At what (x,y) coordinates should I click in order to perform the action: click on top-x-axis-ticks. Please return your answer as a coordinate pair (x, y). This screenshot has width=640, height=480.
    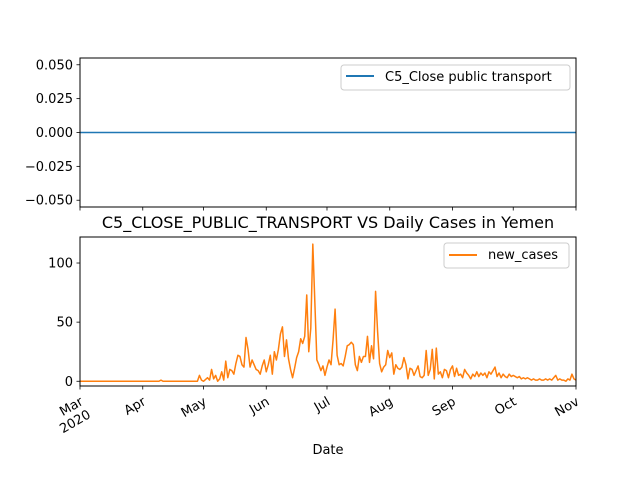
    Looking at the image, I should click on (328, 209).